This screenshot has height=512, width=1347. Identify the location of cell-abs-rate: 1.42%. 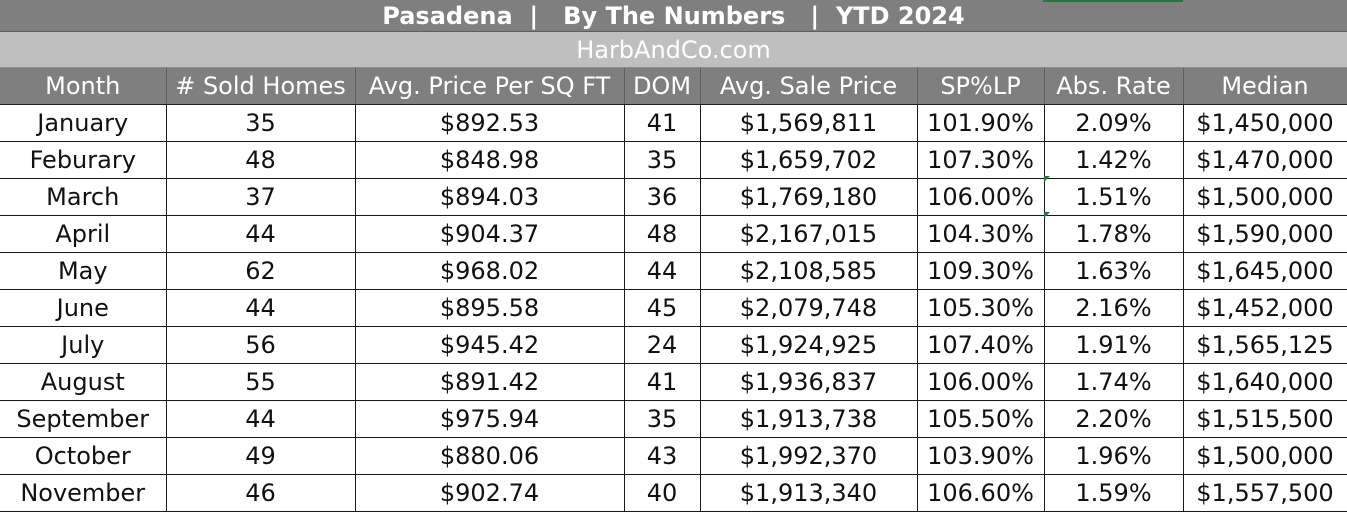
(1113, 160).